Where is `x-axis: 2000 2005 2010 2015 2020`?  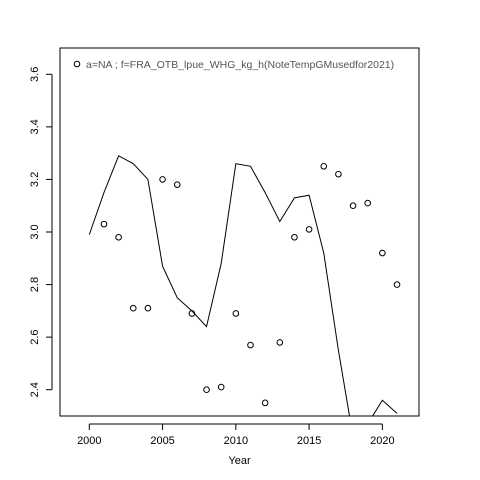
x-axis: 2000 2005 2010 2015 2020 is located at coordinates (236, 435).